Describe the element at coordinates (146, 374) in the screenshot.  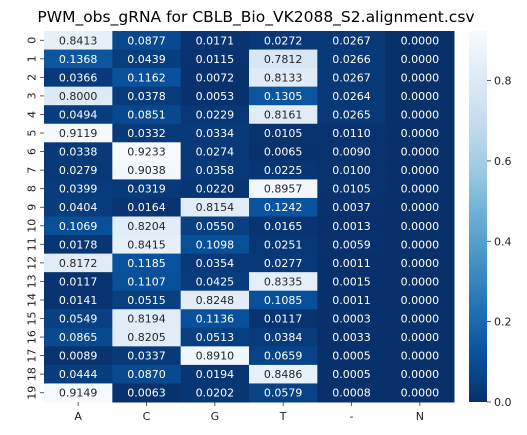
I see `cell-value-label: 0.0870` at that location.